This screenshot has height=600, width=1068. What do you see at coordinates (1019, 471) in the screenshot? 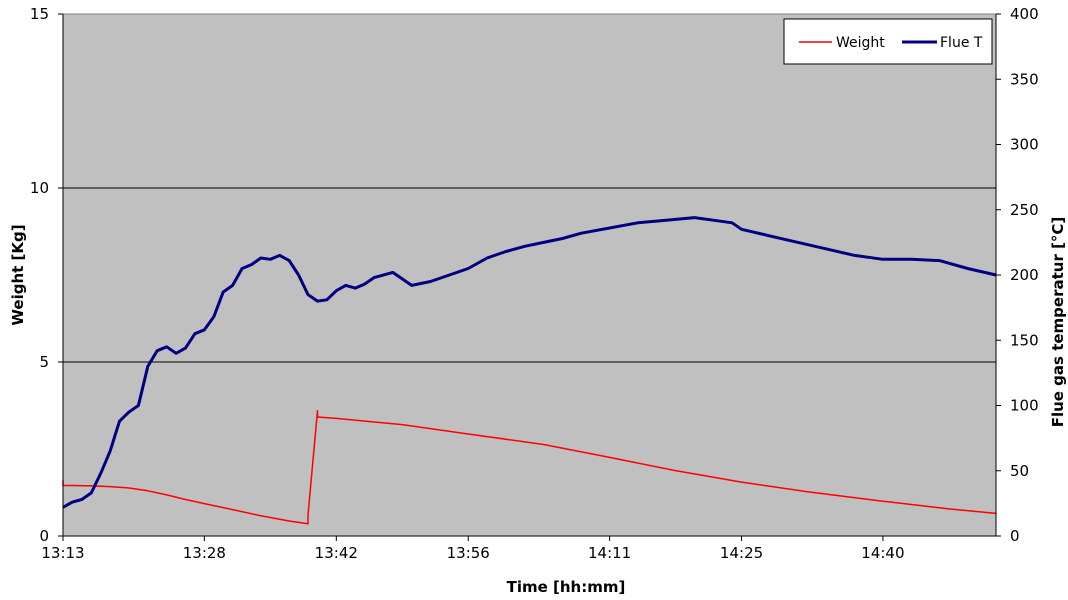
I see `right-tick-label: 50` at bounding box center [1019, 471].